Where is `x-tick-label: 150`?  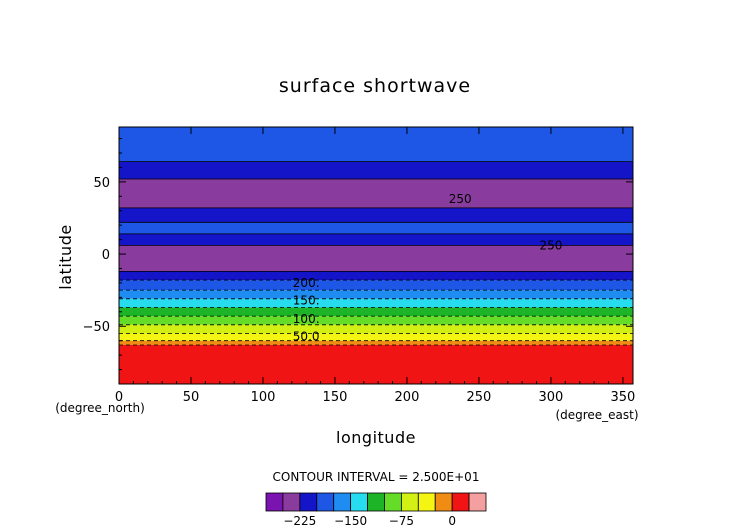 x-tick-label: 150 is located at coordinates (335, 397).